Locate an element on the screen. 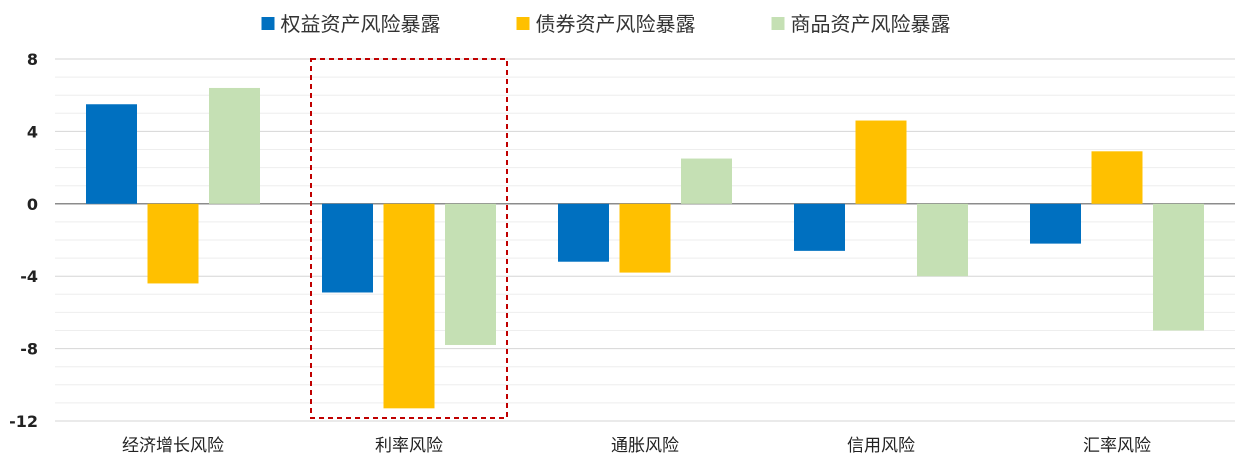 Image resolution: width=1248 pixels, height=465 pixels. highlight-box is located at coordinates (409, 238).